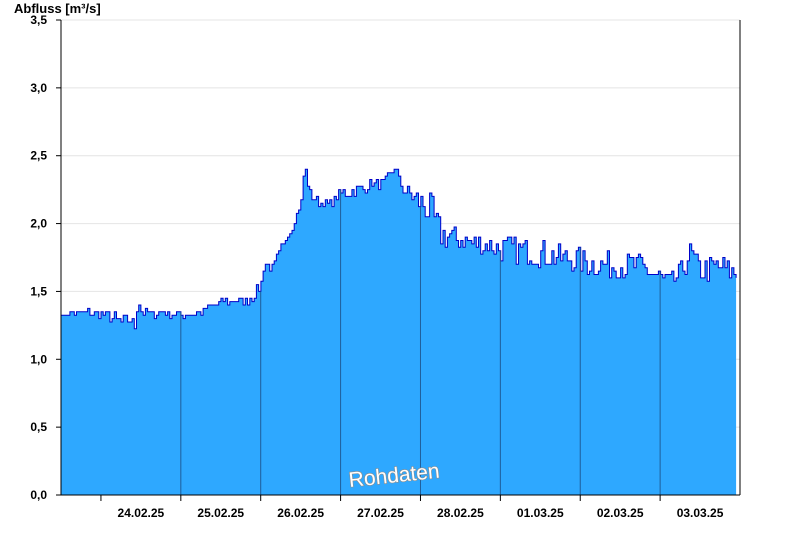 This screenshot has height=550, width=800. What do you see at coordinates (220, 513) in the screenshot?
I see `x-tick-label-1: 25.02.25` at bounding box center [220, 513].